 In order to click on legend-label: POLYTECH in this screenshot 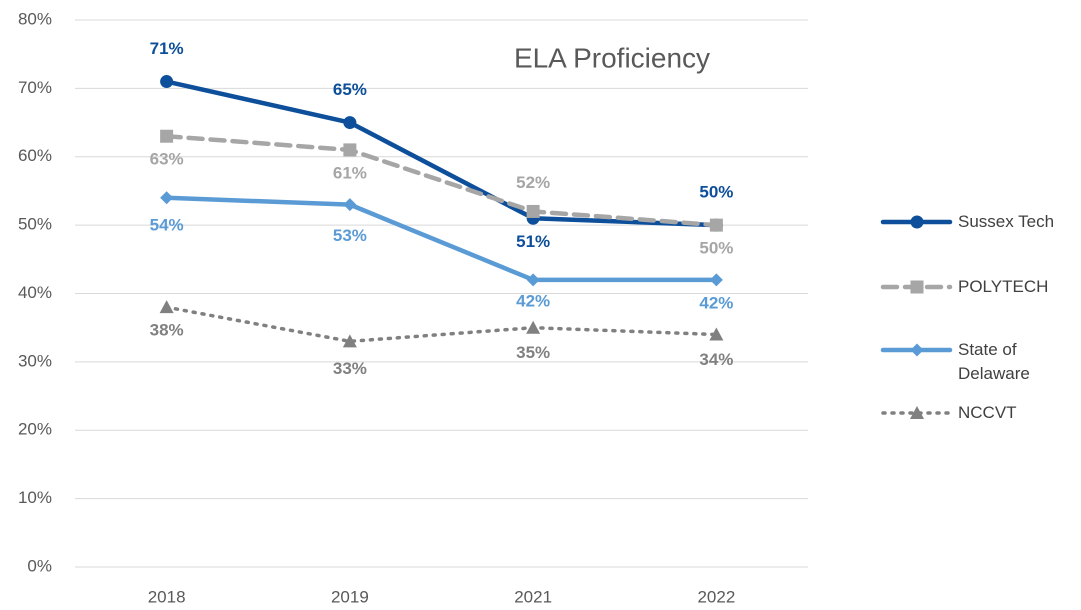, I will do `click(1003, 286)`.